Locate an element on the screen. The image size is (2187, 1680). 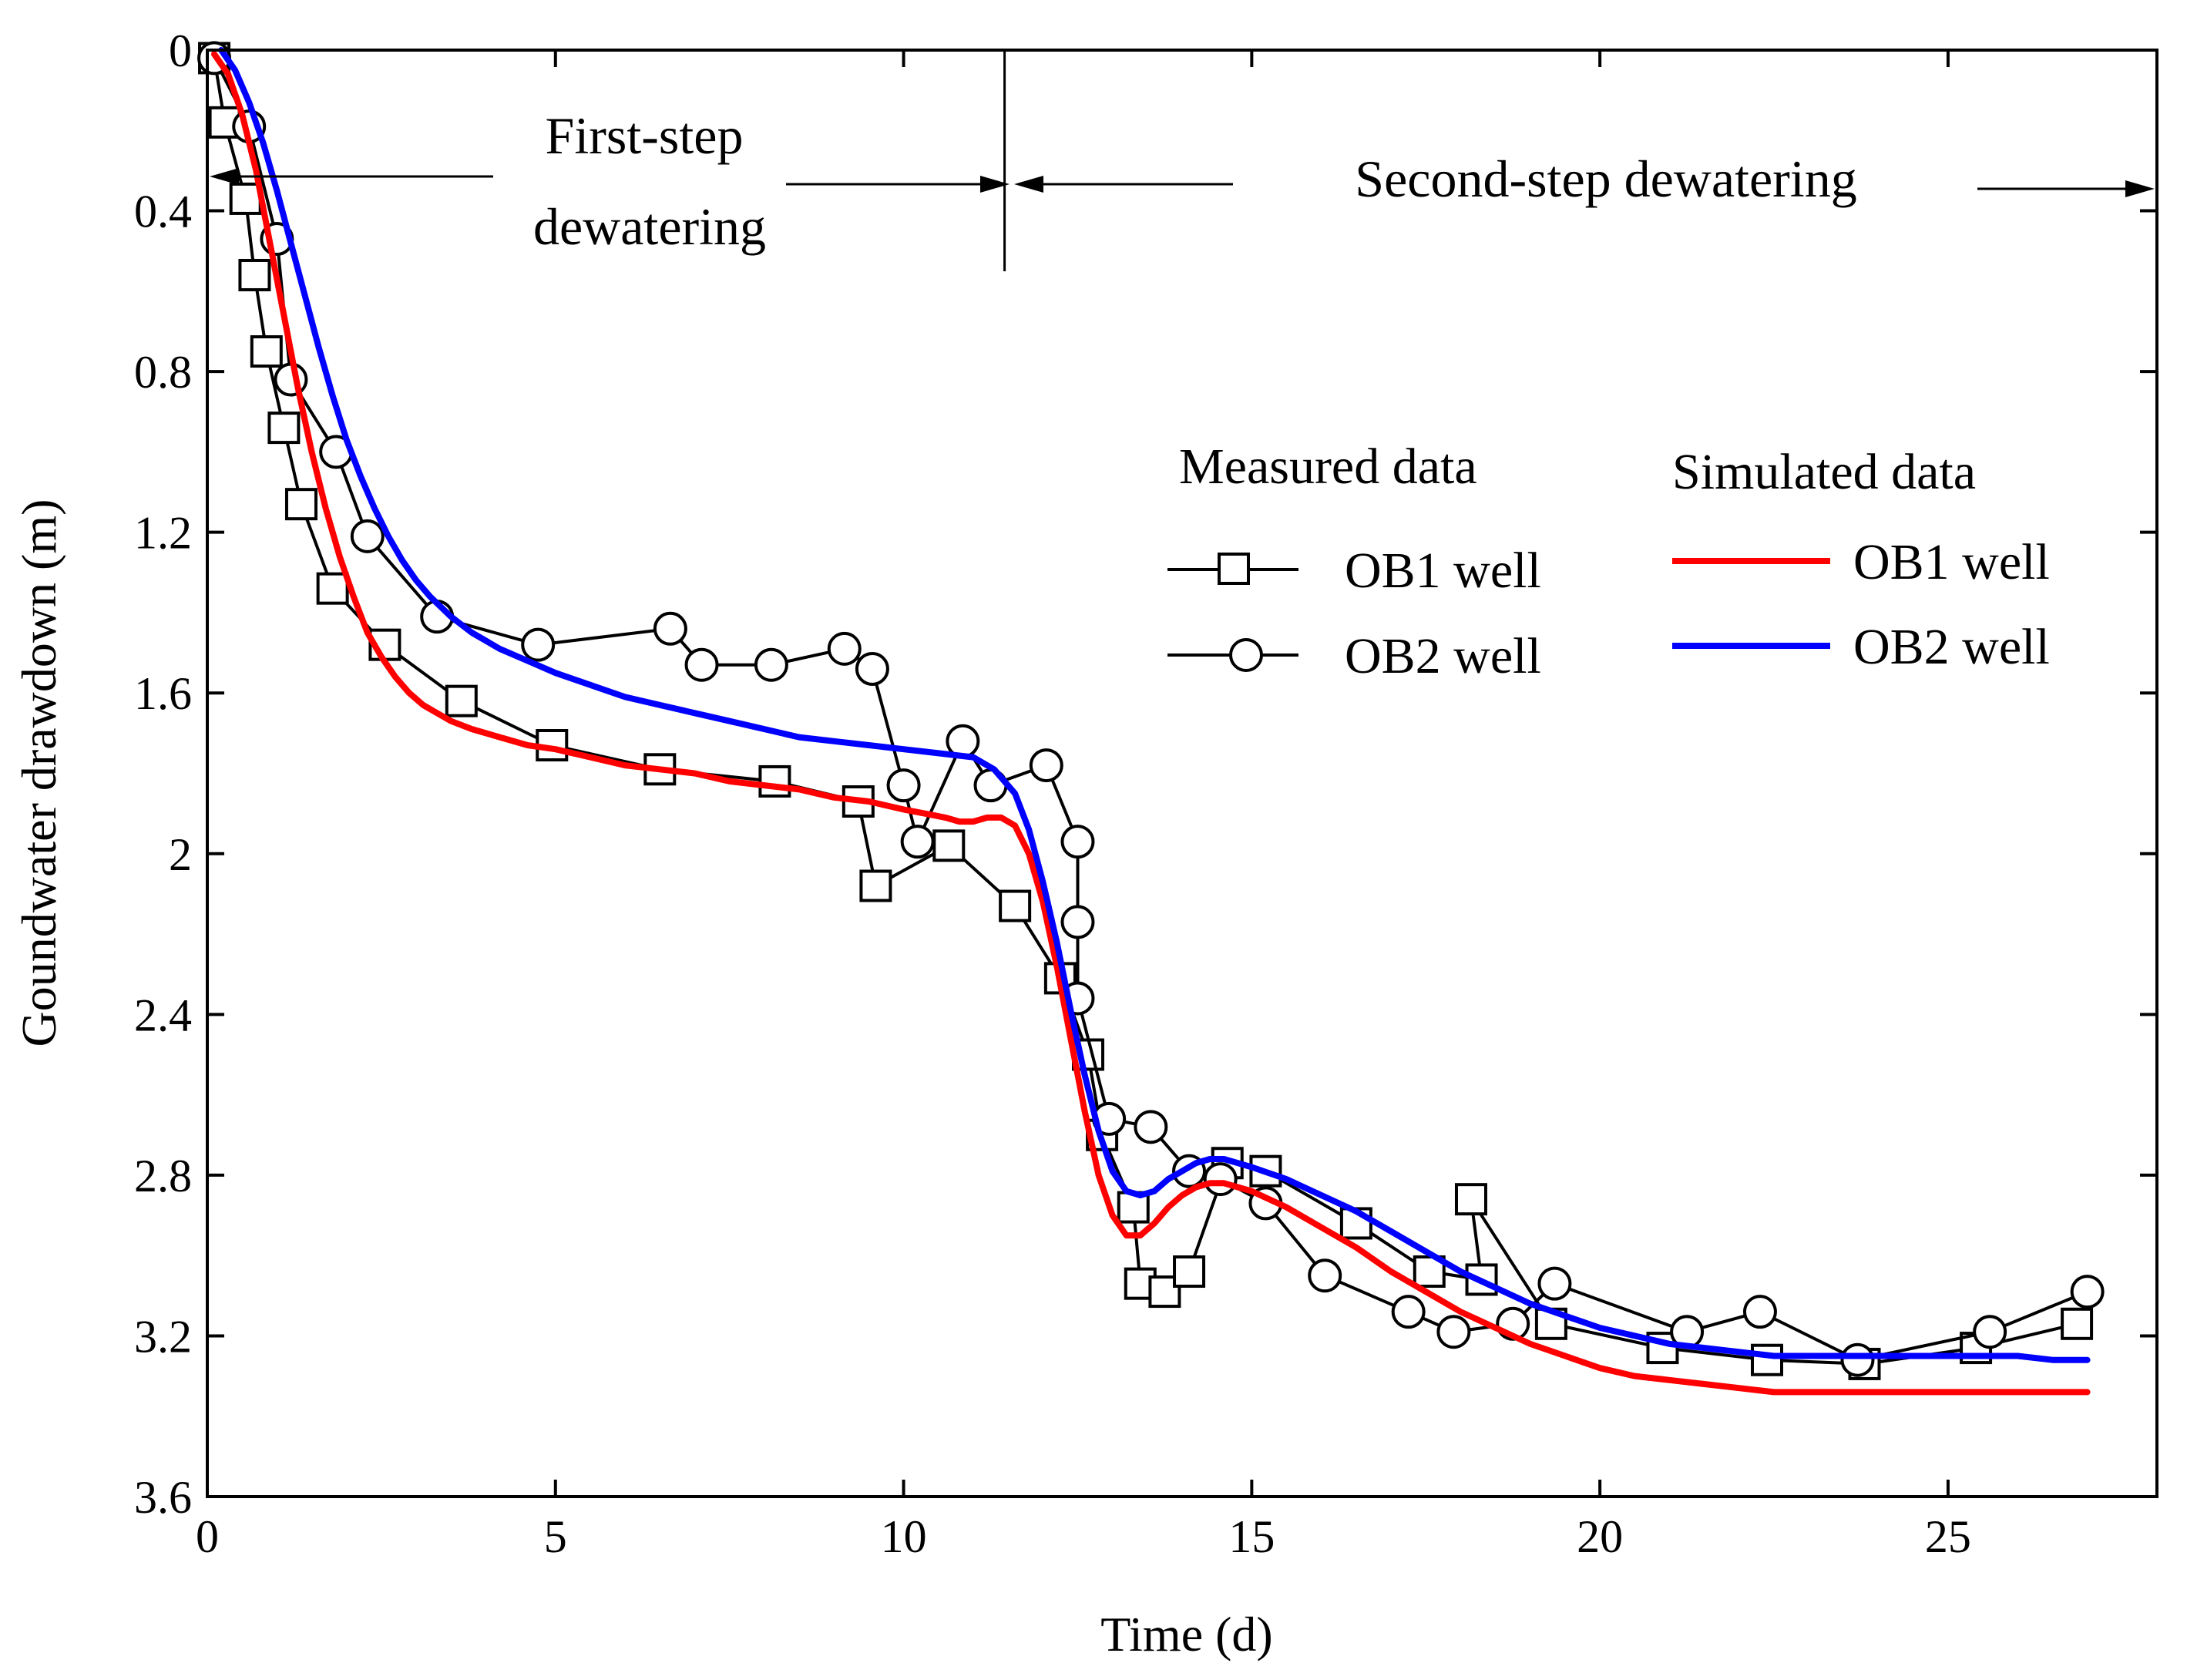
x-tick-label: 0 is located at coordinates (207, 1537).